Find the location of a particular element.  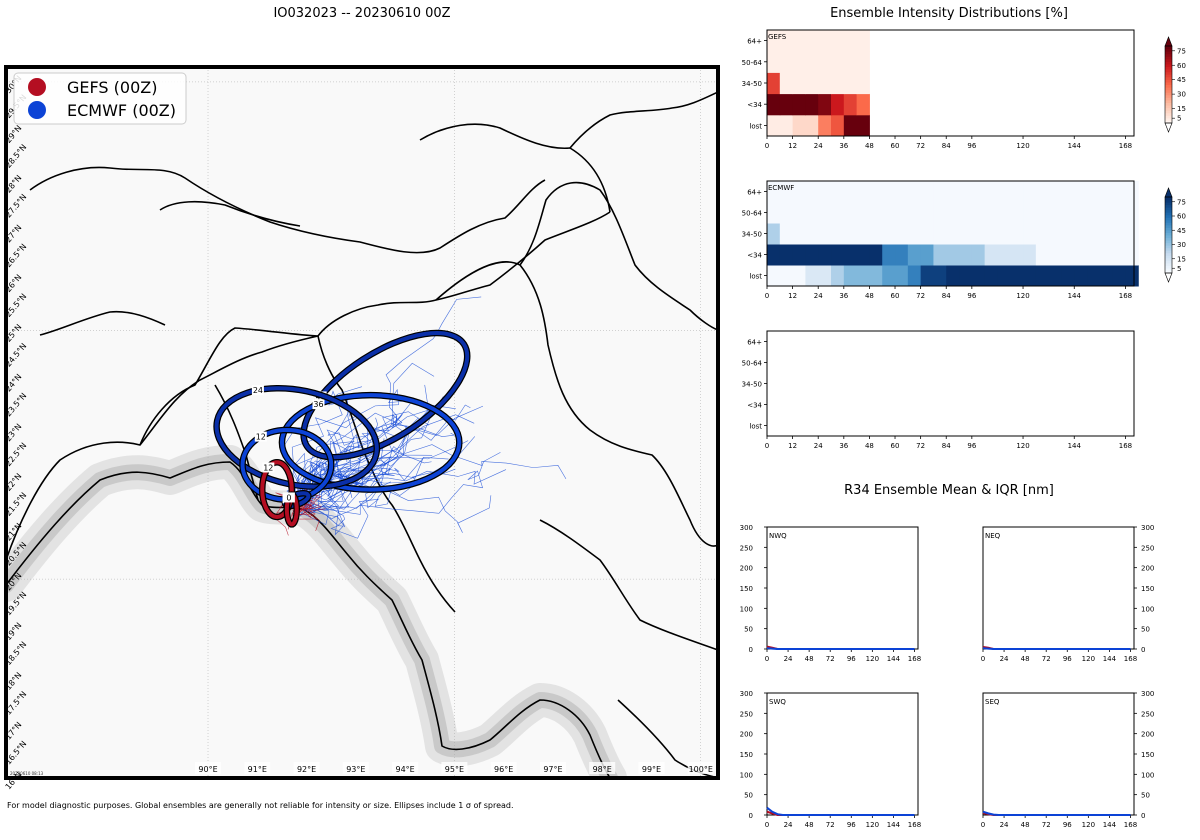

ellipse-hour-label: 24 is located at coordinates (258, 390).